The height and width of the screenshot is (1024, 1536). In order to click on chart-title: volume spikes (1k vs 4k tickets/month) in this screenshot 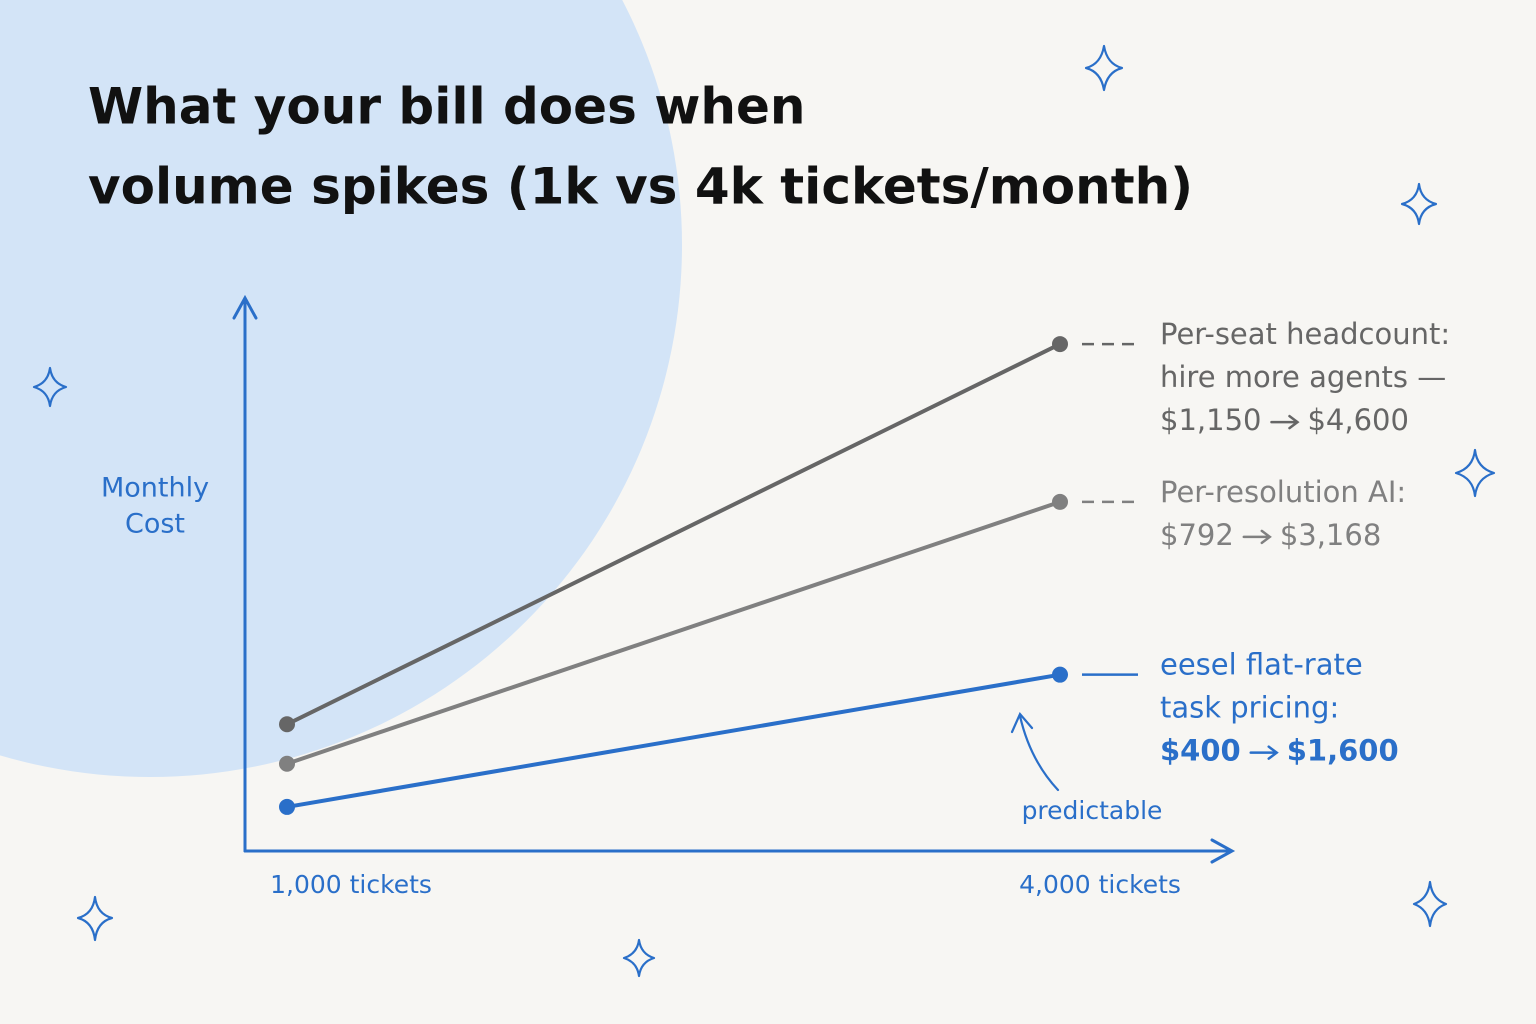, I will do `click(640, 187)`.